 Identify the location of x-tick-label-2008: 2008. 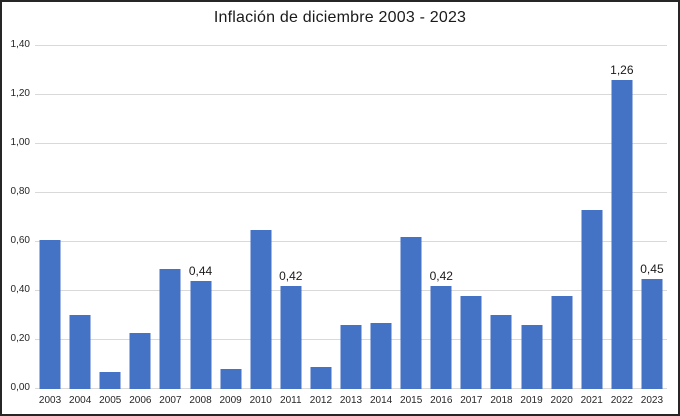
(200, 400).